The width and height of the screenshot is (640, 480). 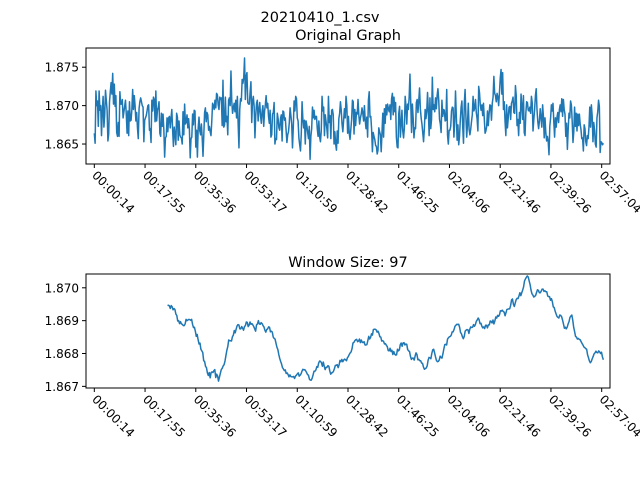 I want to click on y-tick-label: 1.868, so click(x=62, y=354).